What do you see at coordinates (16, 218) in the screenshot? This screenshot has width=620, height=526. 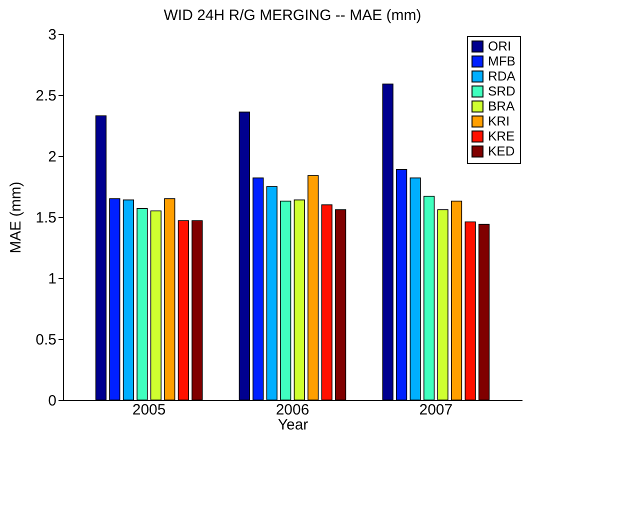 I see `y-axis-title: MAE (mm)` at bounding box center [16, 218].